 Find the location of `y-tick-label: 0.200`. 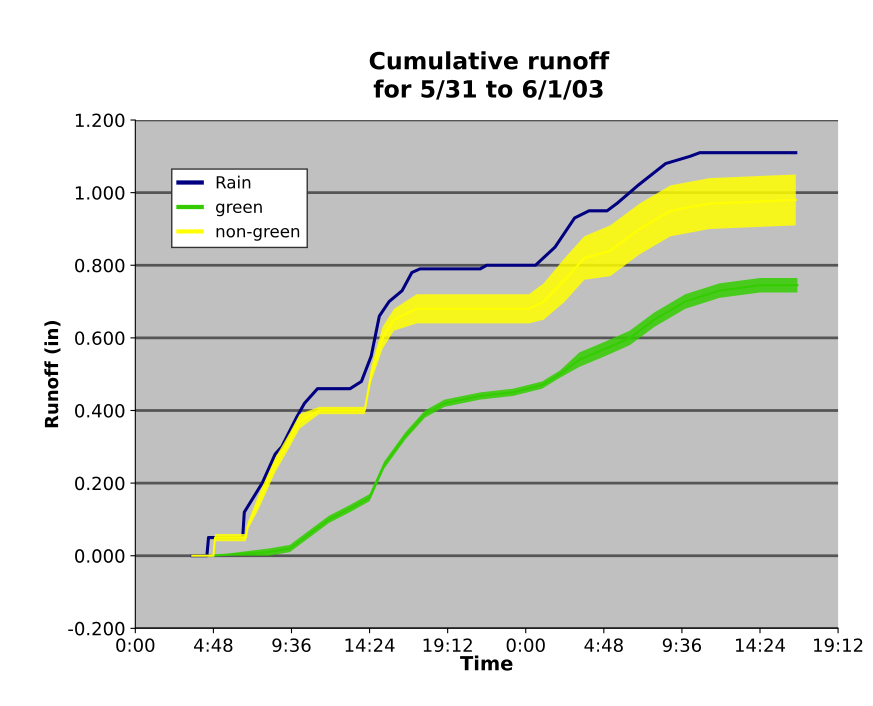

y-tick-label: 0.200 is located at coordinates (99, 483).